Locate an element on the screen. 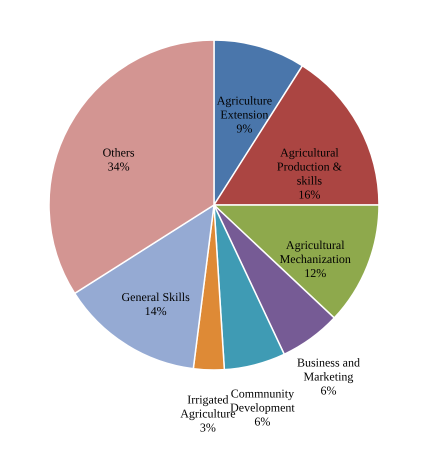 The width and height of the screenshot is (429, 461). data-label: 34% is located at coordinates (119, 167).